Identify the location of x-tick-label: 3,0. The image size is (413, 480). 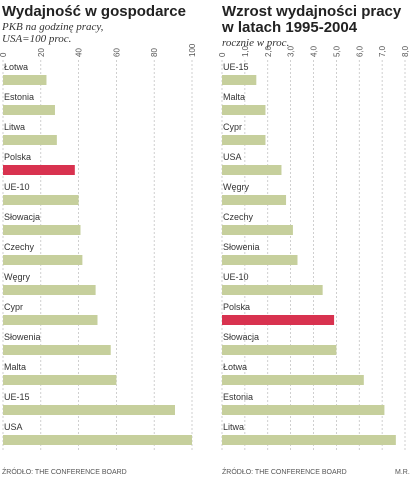
(291, 51).